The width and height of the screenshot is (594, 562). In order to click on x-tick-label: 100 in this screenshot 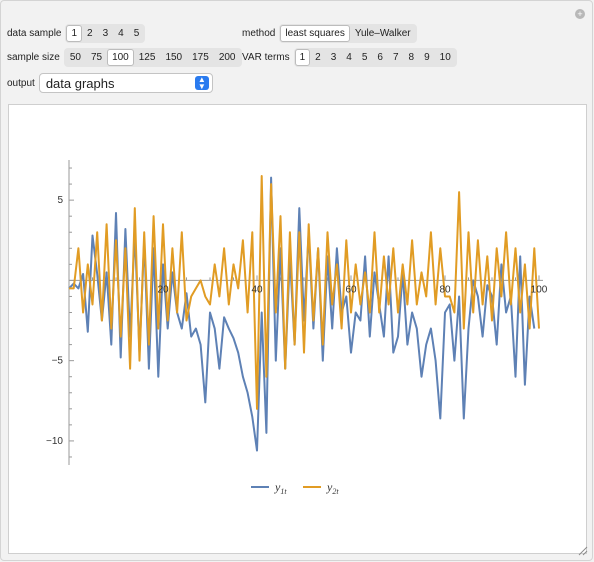, I will do `click(539, 289)`.